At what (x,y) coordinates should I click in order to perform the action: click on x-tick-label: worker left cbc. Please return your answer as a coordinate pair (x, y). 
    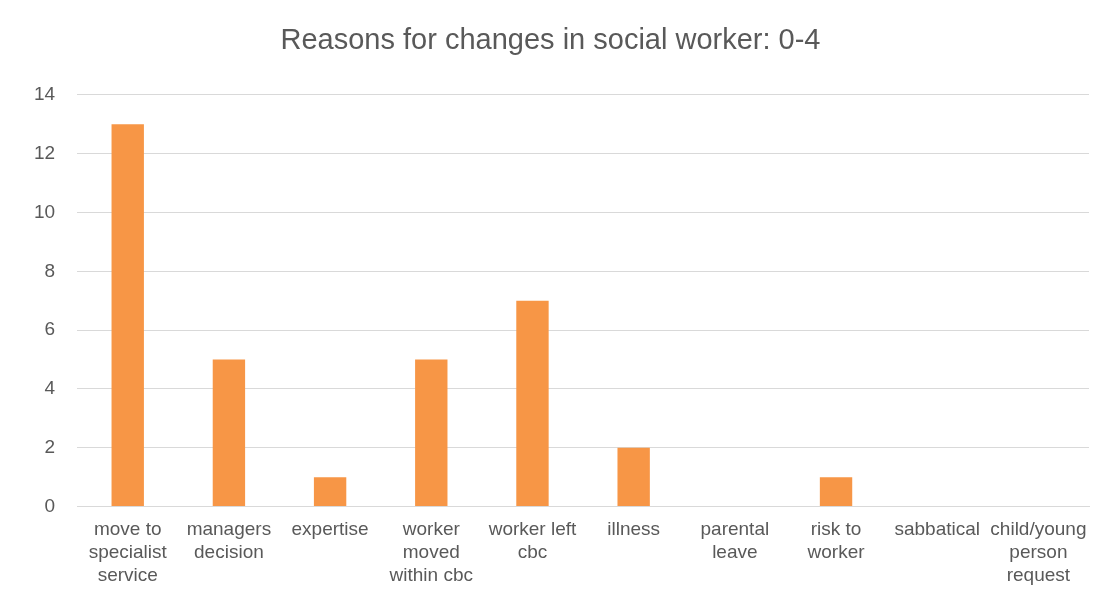
    Looking at the image, I should click on (532, 540).